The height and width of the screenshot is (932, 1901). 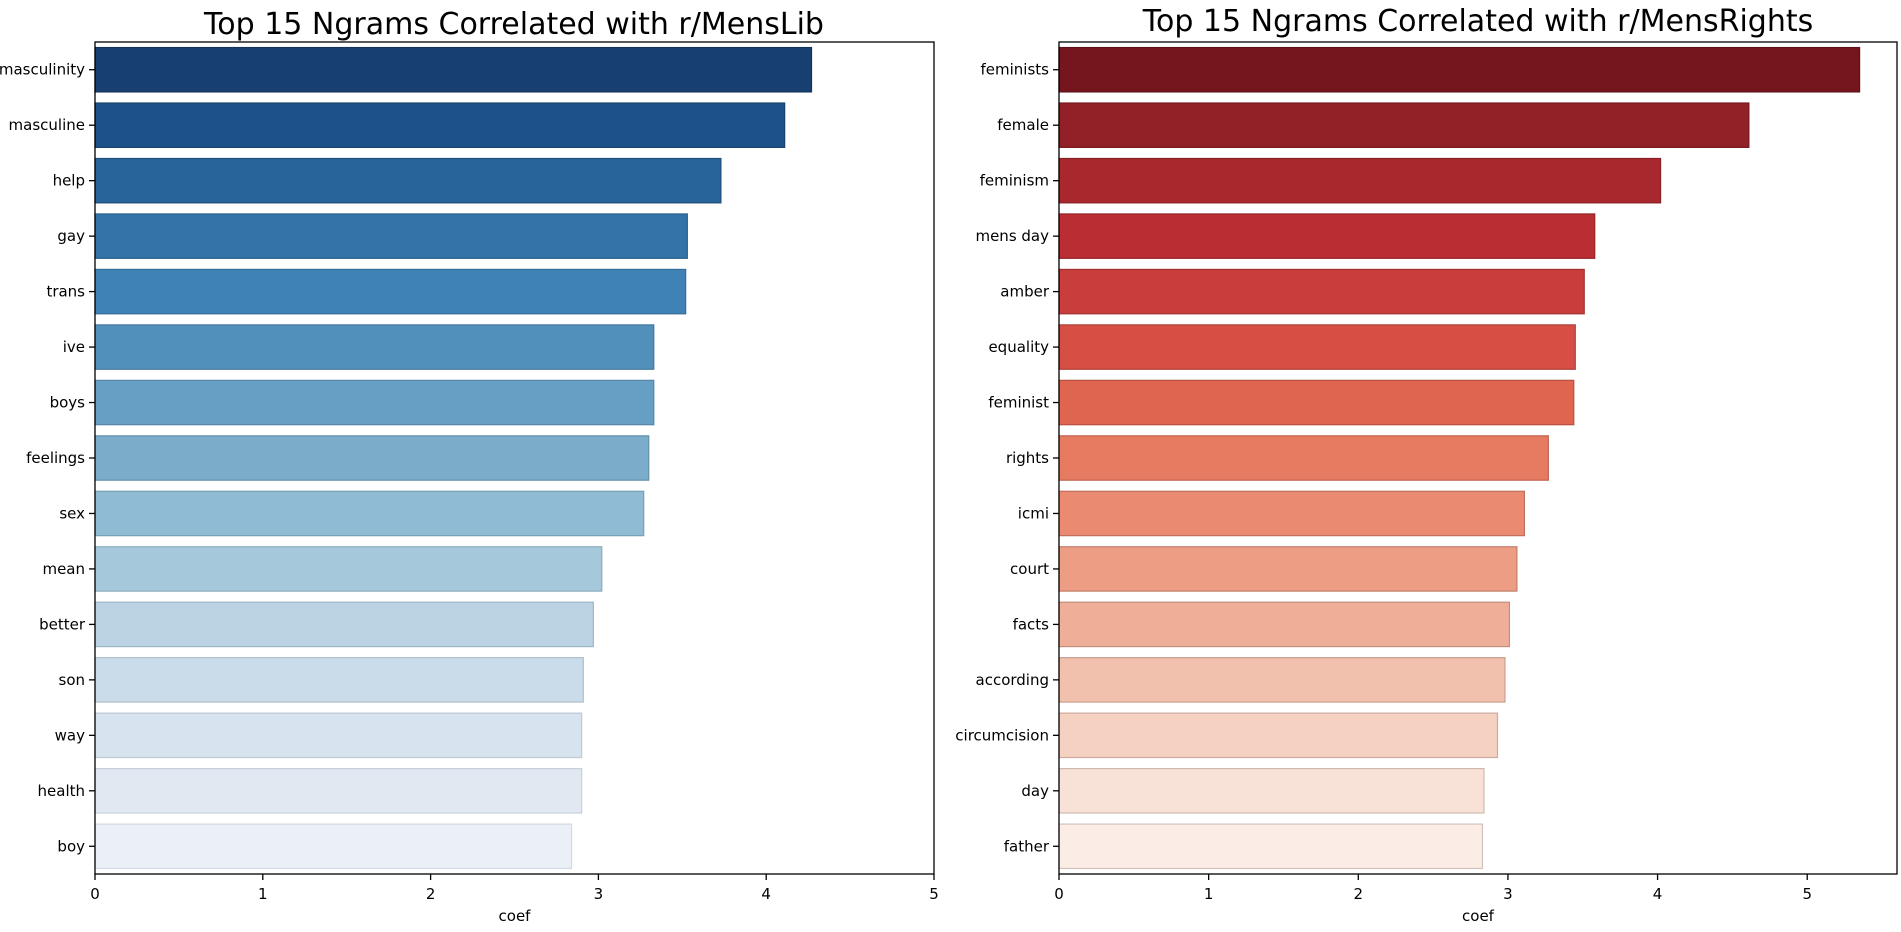 What do you see at coordinates (1029, 569) in the screenshot?
I see `y-tick-label: court` at bounding box center [1029, 569].